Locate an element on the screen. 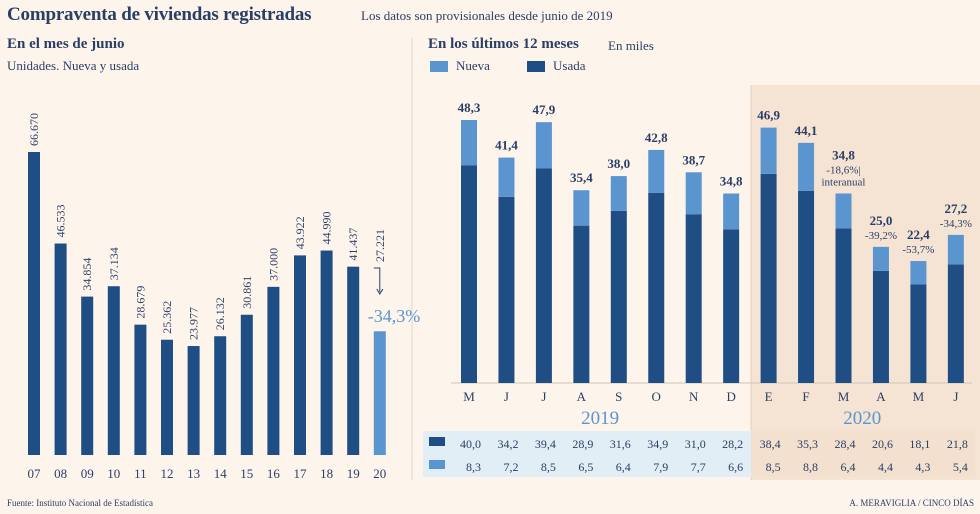 The image size is (980, 514). table-cell-nueva: 6,6 is located at coordinates (735, 467).